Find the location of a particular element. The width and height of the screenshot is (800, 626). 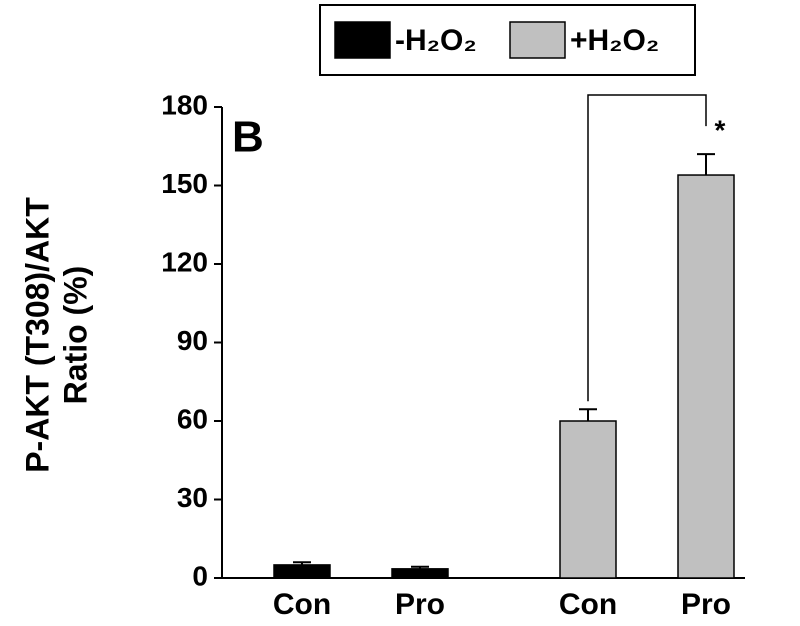

significance-bracket is located at coordinates (647, 248).